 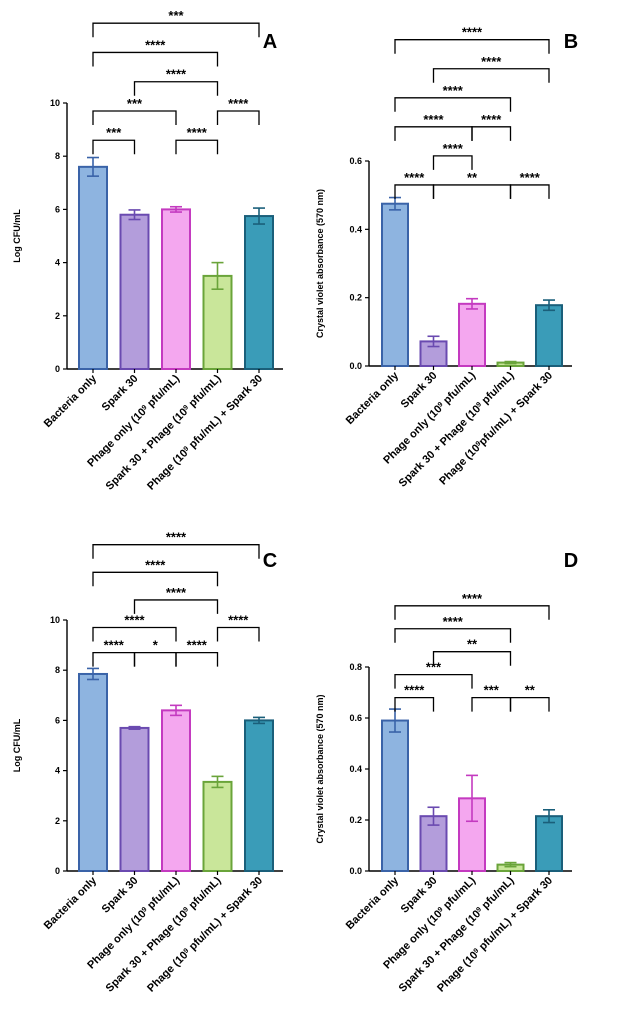 I want to click on significance-label: *, so click(x=156, y=645).